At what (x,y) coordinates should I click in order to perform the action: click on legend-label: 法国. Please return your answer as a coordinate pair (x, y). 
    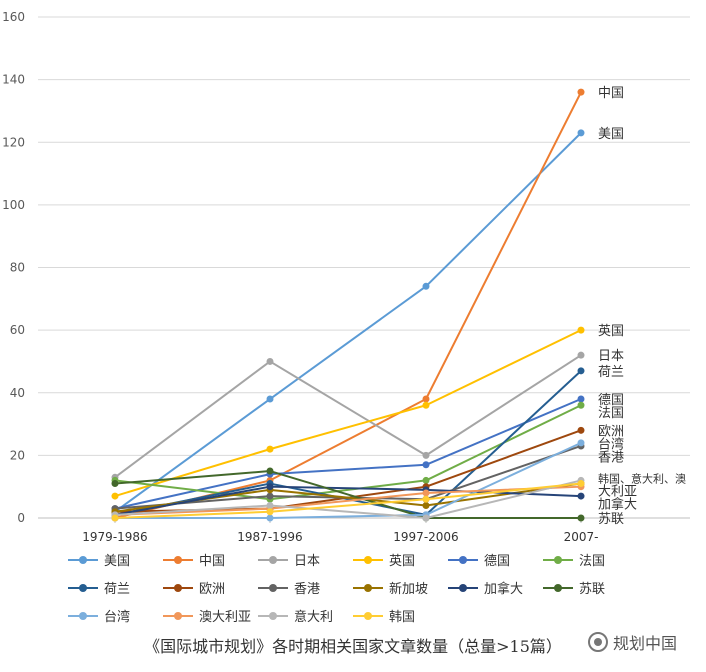
    Looking at the image, I should click on (592, 561).